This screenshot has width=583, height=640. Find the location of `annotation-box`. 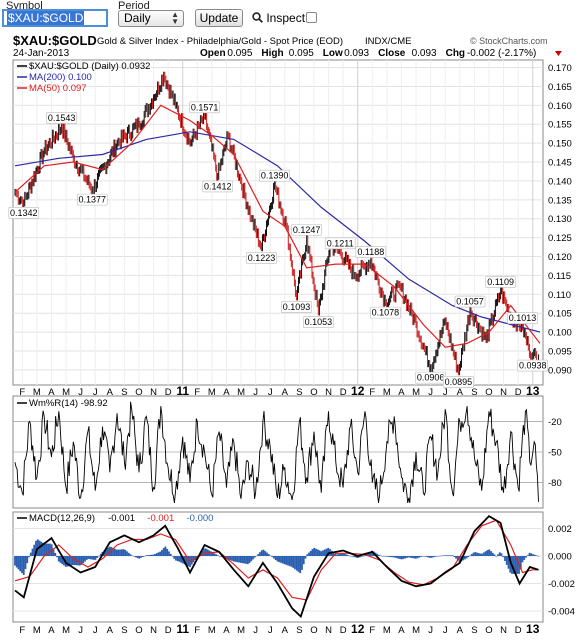

annotation-box is located at coordinates (306, 229).